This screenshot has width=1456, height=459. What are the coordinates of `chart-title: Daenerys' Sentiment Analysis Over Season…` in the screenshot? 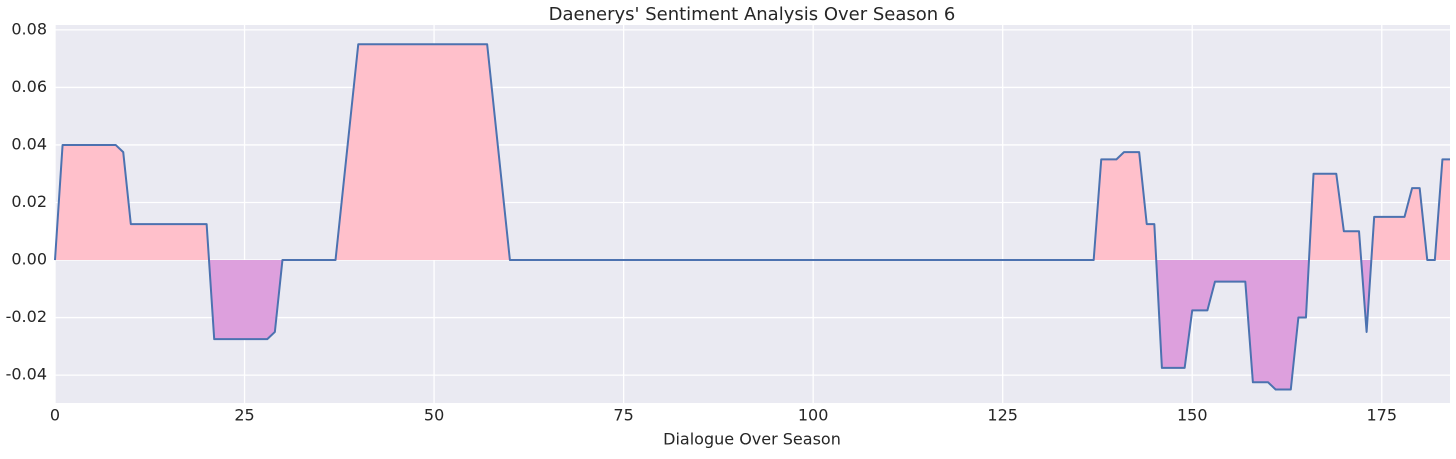 It's located at (752, 14).